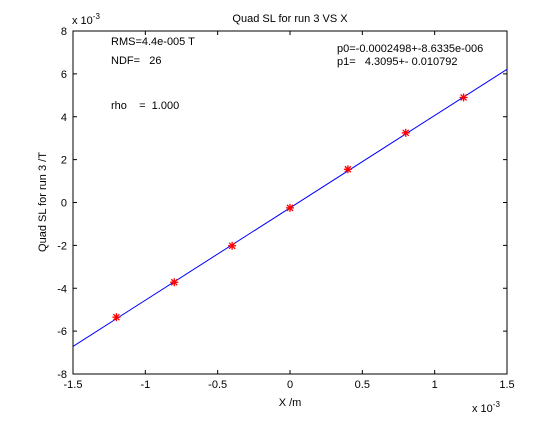 Image resolution: width=560 pixels, height=425 pixels. I want to click on y-axis-label: Quad SL for run 3 /T, so click(43, 202).